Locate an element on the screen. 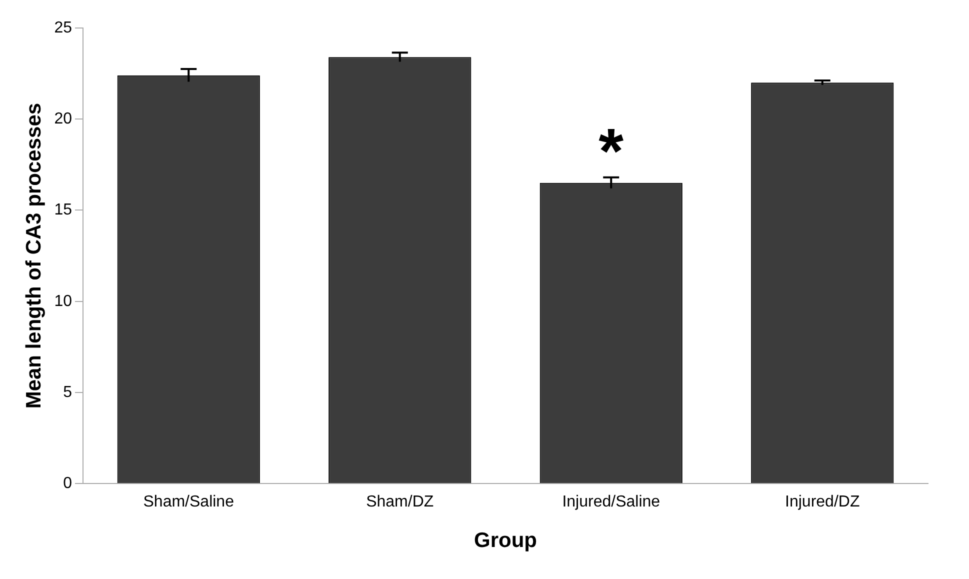  y-tick-label: 20 is located at coordinates (63, 119).